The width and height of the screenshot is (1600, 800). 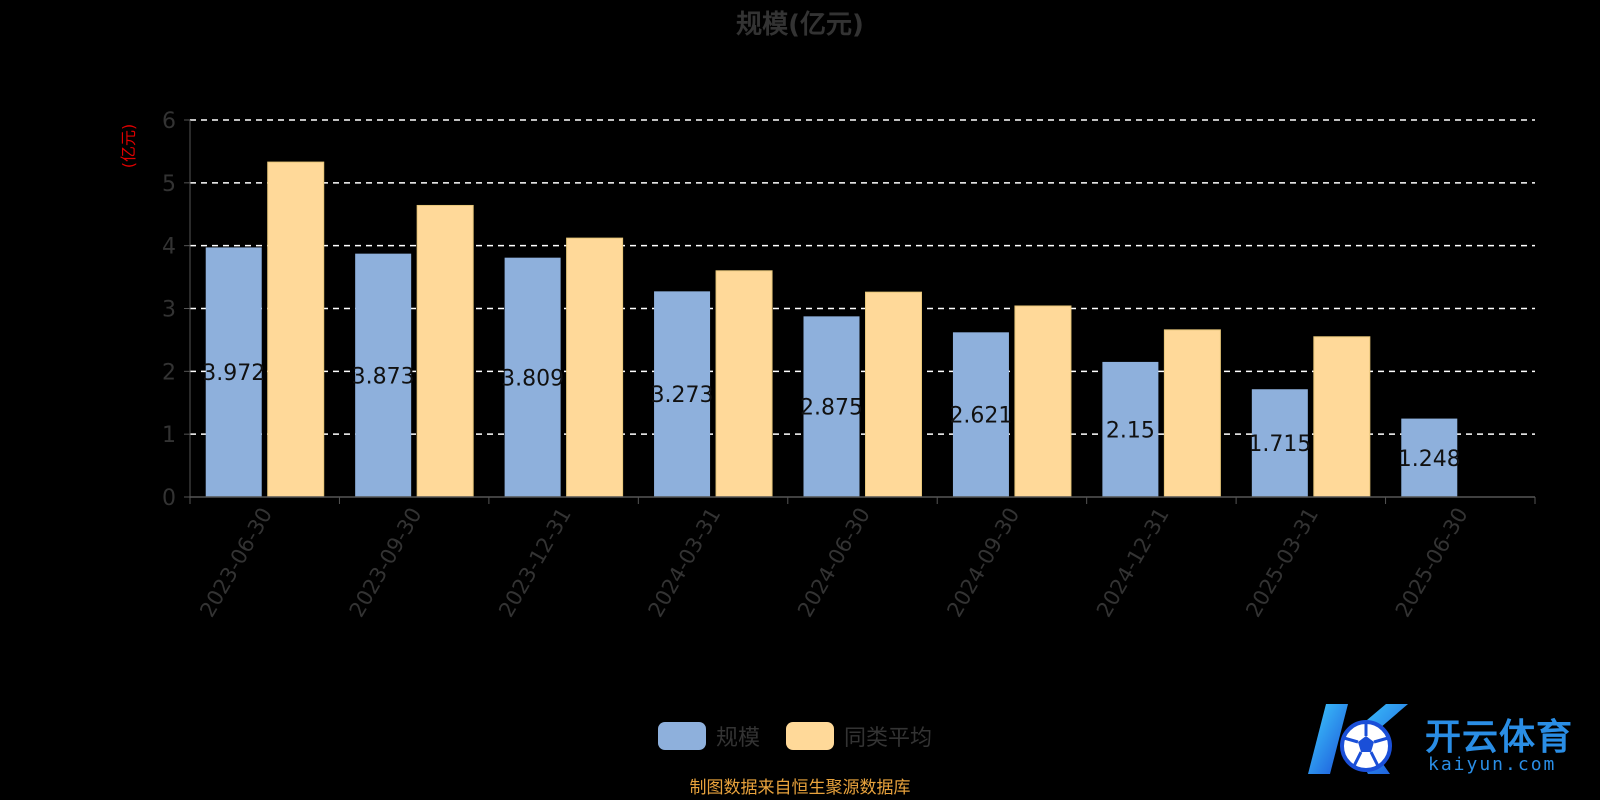 I want to click on bar-value-label-2025-03-31: 1.715, so click(x=1279, y=444).